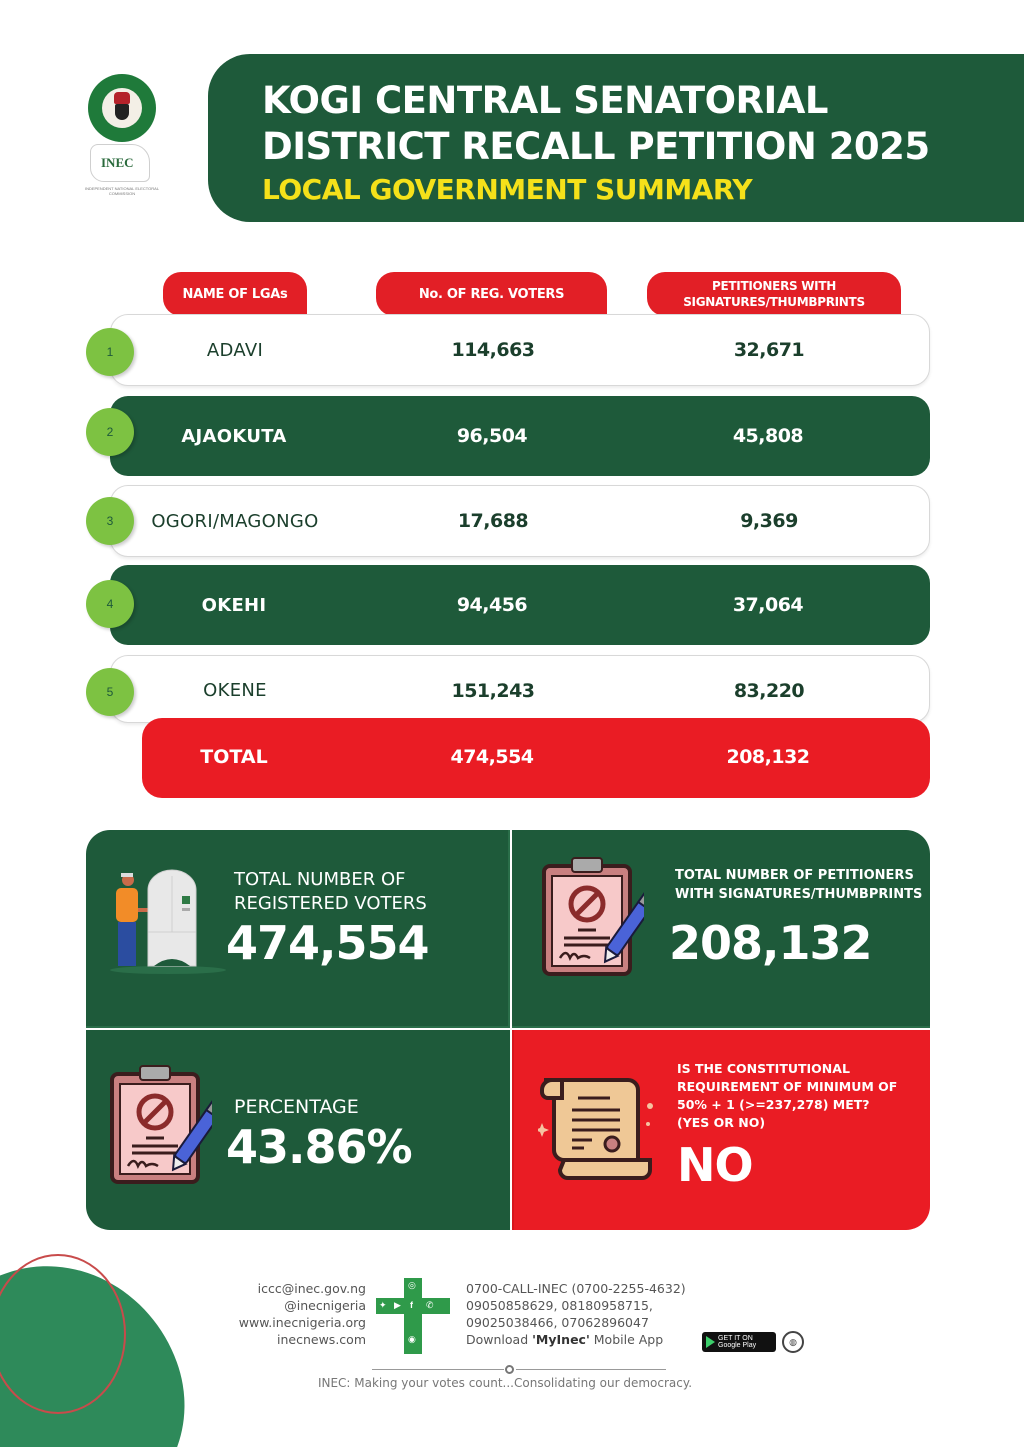 This screenshot has height=1447, width=1024. I want to click on percentage-card: PERCENTAGE 43.86%, so click(298, 1130).